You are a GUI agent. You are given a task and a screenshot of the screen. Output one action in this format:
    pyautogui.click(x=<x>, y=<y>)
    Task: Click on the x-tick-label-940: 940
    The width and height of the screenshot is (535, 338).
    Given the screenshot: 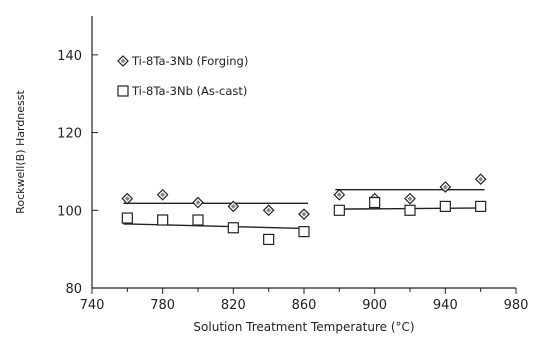 What is the action you would take?
    pyautogui.click(x=445, y=305)
    